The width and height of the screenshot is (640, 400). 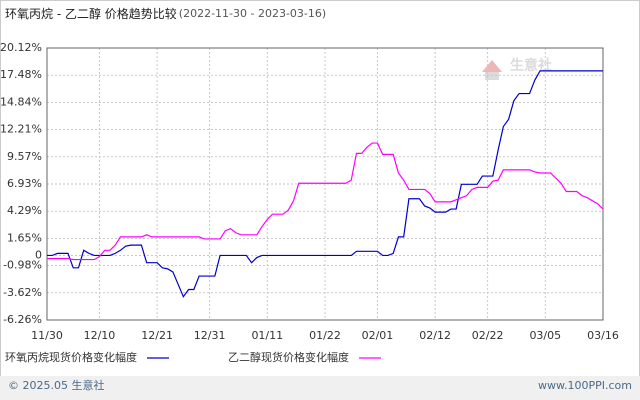 I want to click on y-tick-label: 12.21%, so click(x=21, y=129).